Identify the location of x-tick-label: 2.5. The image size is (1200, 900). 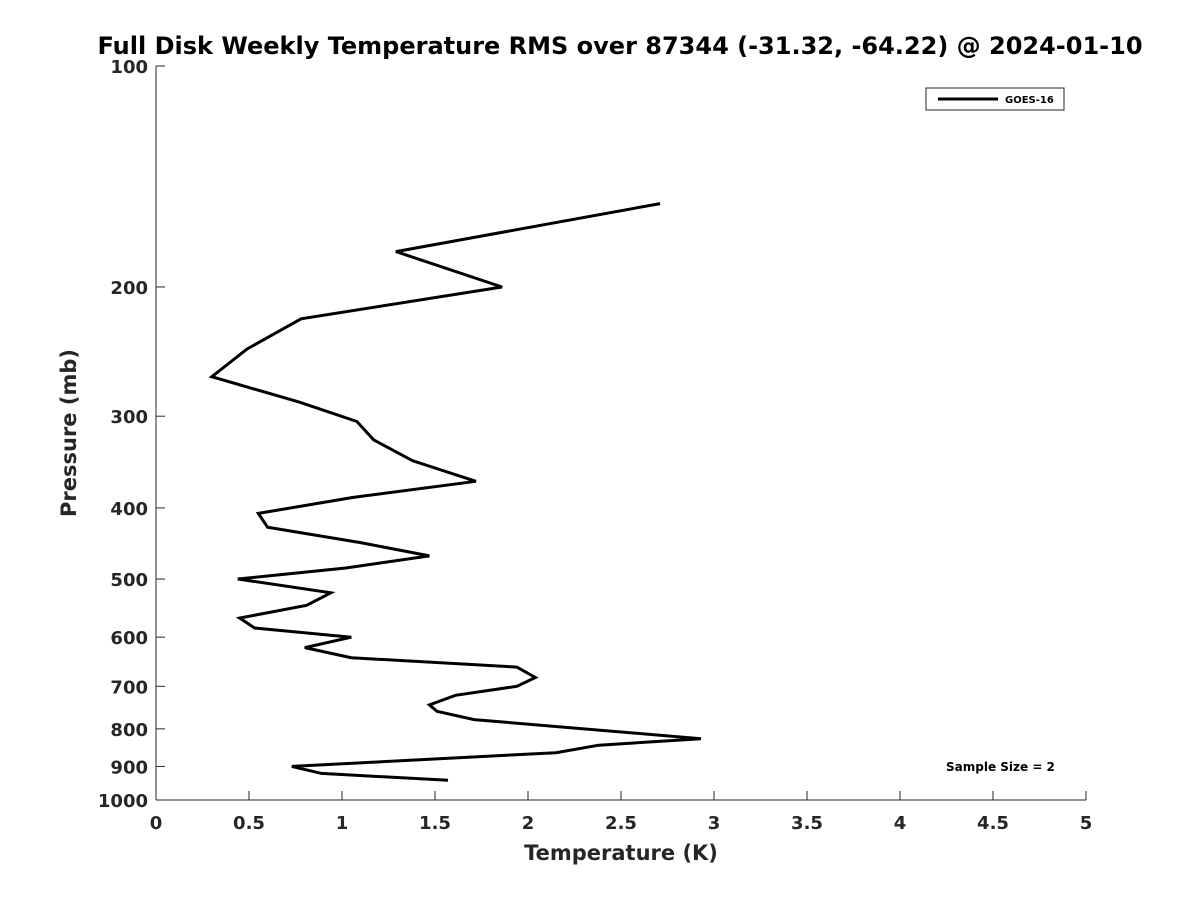
(621, 823).